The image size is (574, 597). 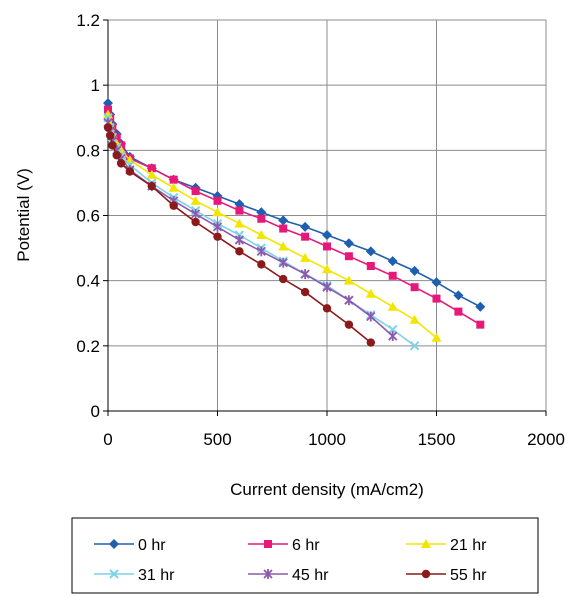 What do you see at coordinates (288, 575) in the screenshot?
I see `legend-item: 45 hr` at bounding box center [288, 575].